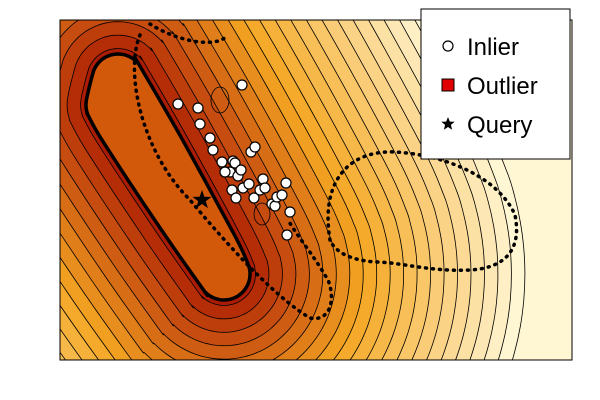 The width and height of the screenshot is (600, 400). I want to click on legend-item-query: Query, so click(486, 125).